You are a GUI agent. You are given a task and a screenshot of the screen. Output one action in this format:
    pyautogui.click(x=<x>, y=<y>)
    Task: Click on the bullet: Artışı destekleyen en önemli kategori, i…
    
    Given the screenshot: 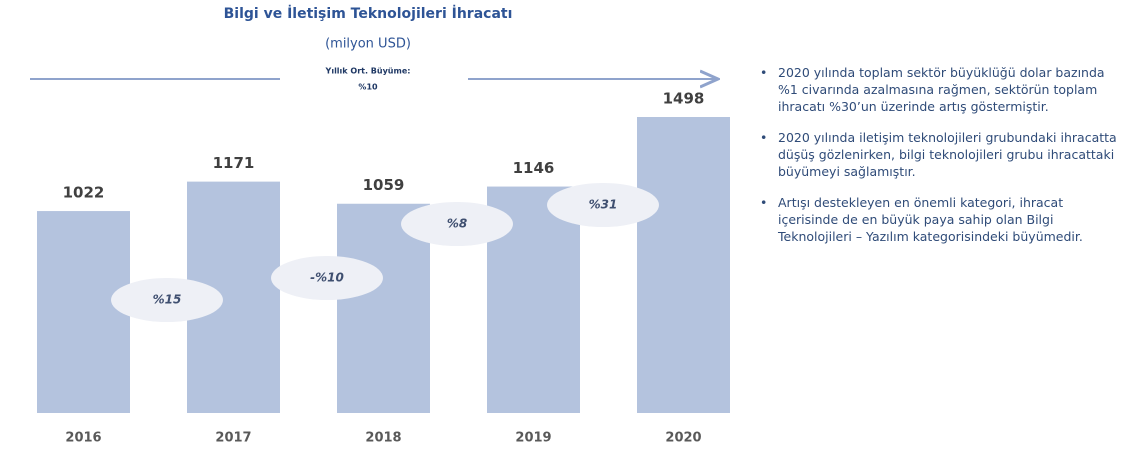 What is the action you would take?
    pyautogui.click(x=941, y=219)
    